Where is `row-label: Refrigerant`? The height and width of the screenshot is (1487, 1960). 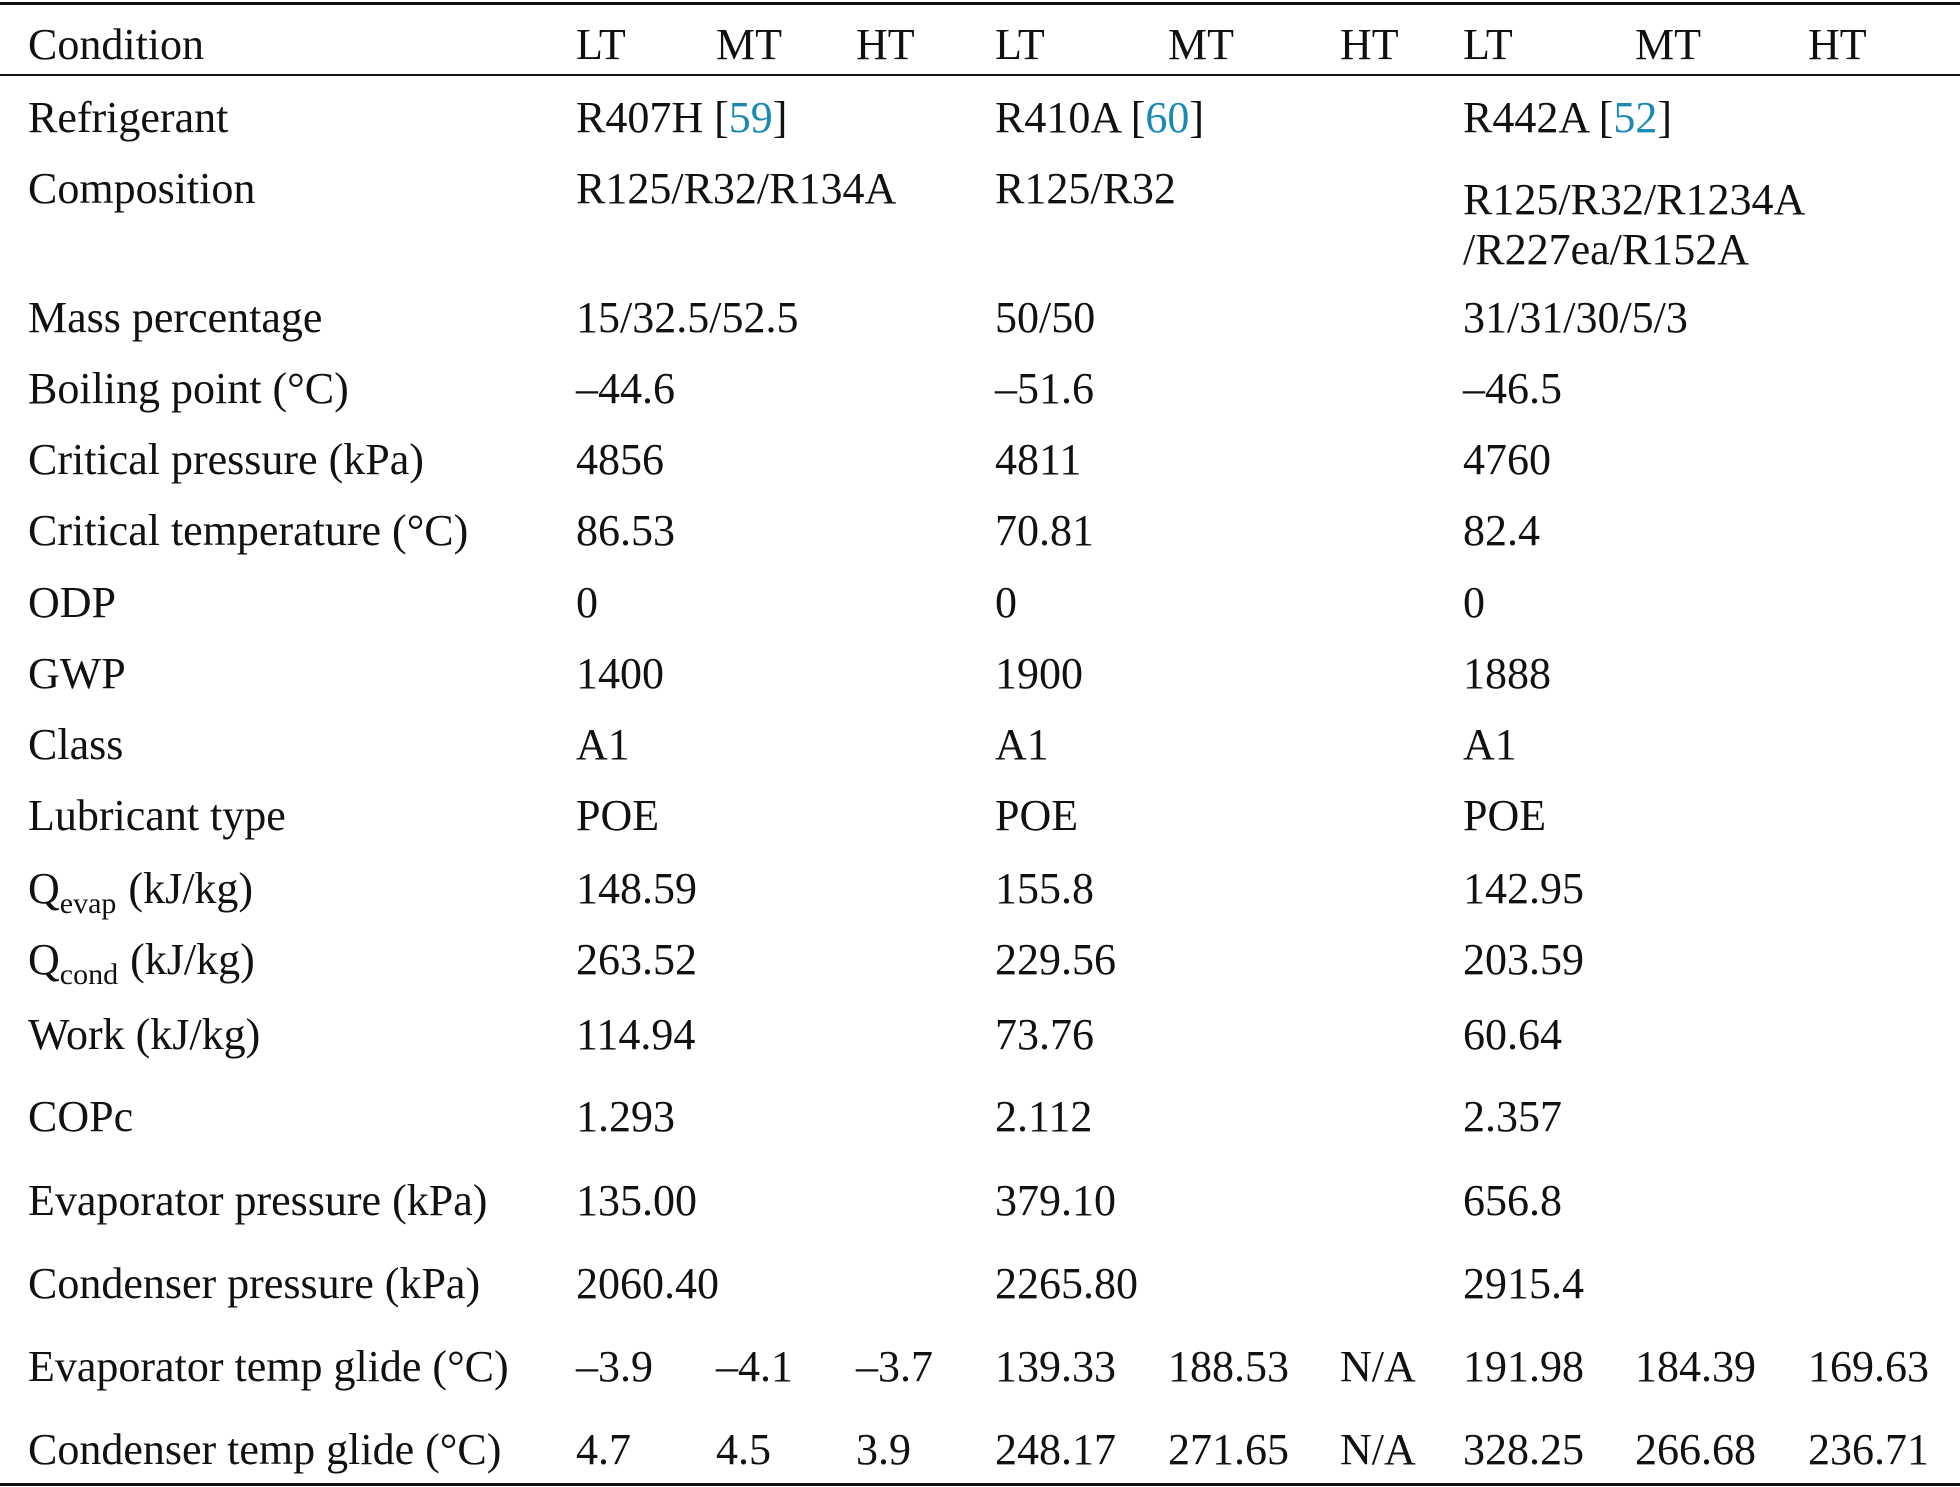
row-label: Refrigerant is located at coordinates (128, 117).